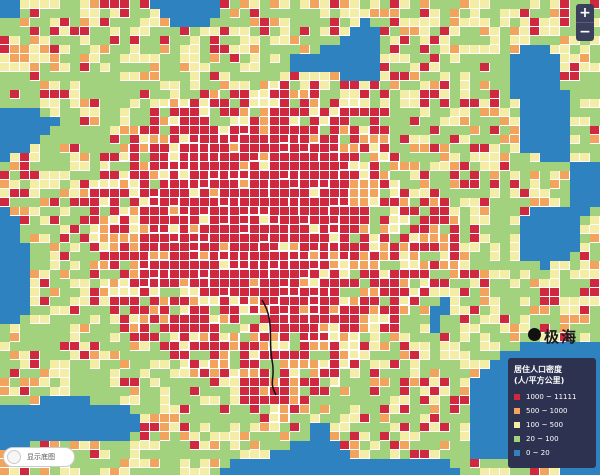 The height and width of the screenshot is (475, 600). I want to click on zoom-in: +, so click(585, 13).